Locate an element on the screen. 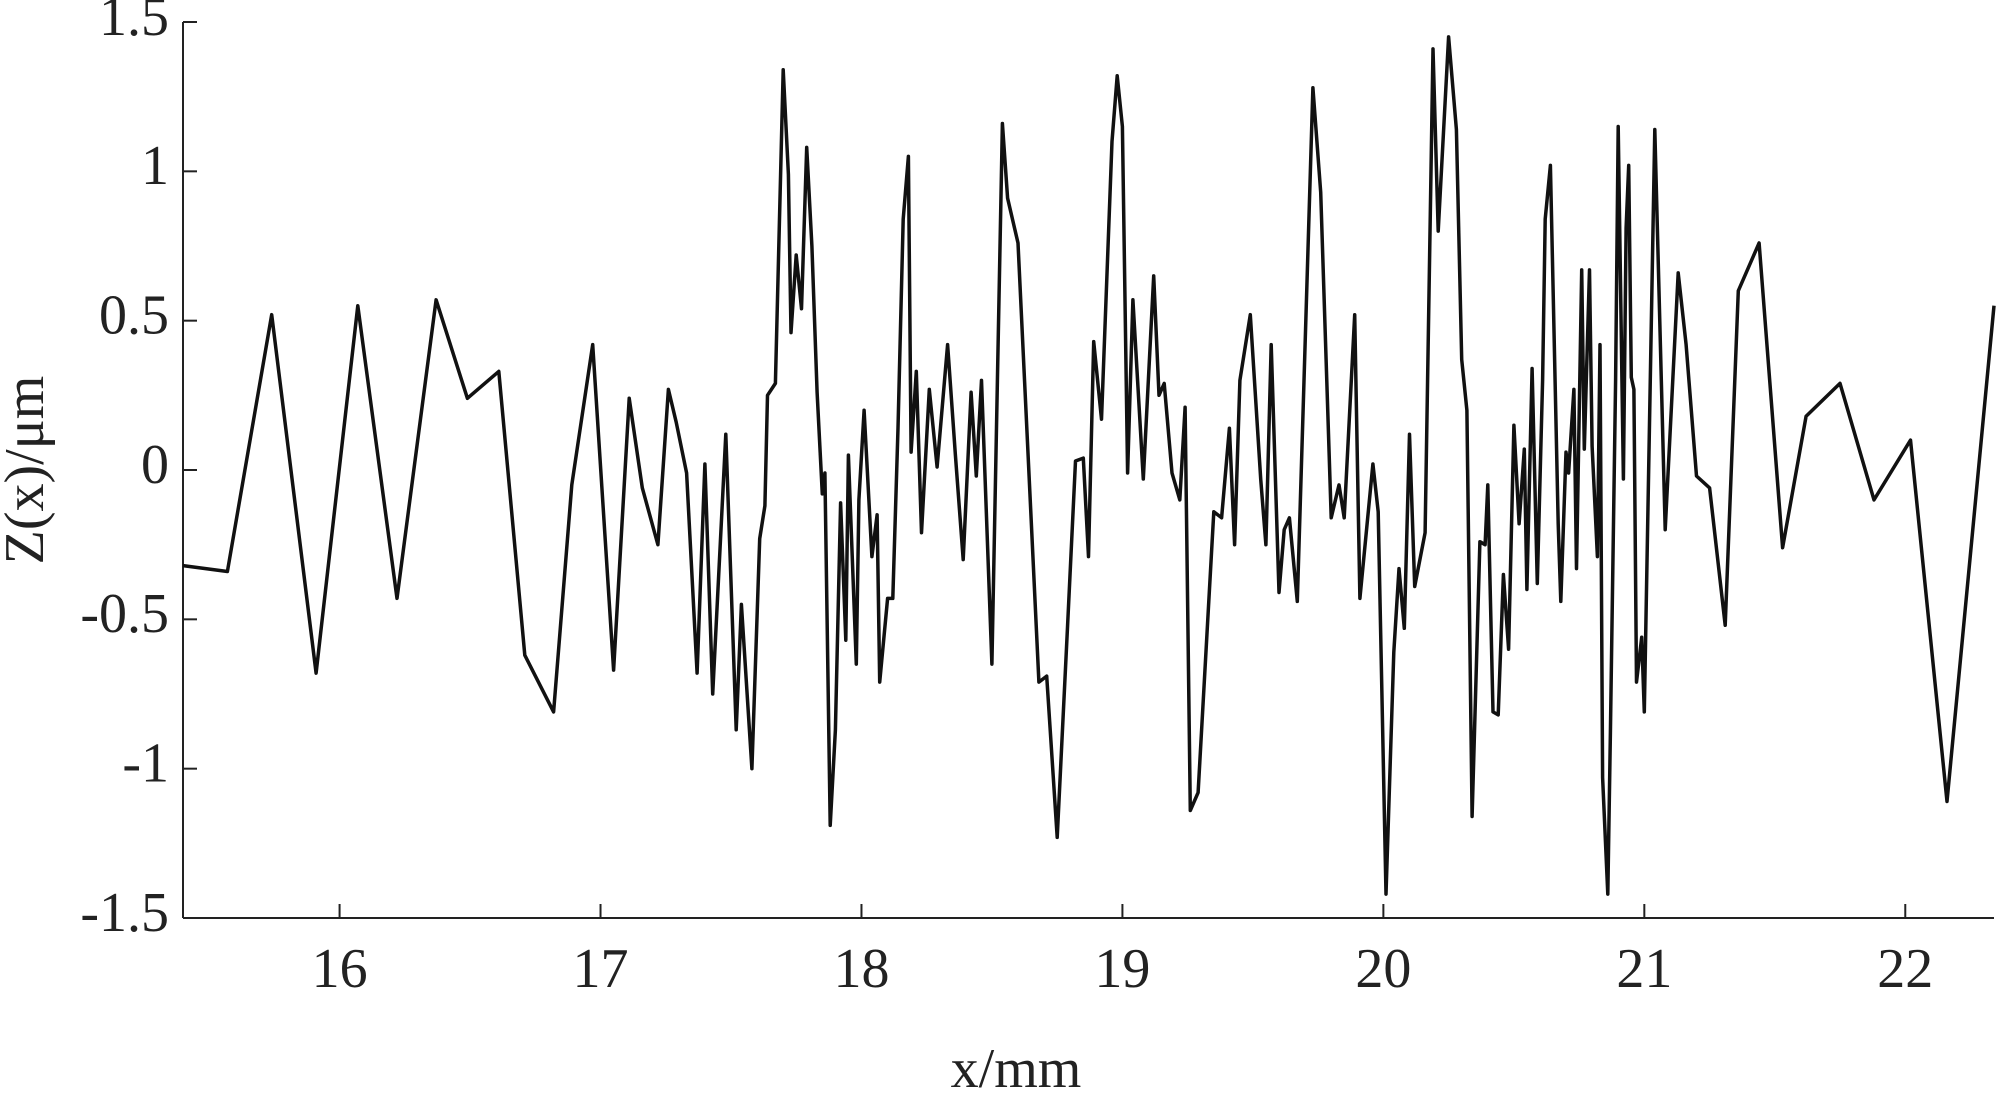 This screenshot has width=2008, height=1097. x-tick-label: 21 is located at coordinates (1644, 969).